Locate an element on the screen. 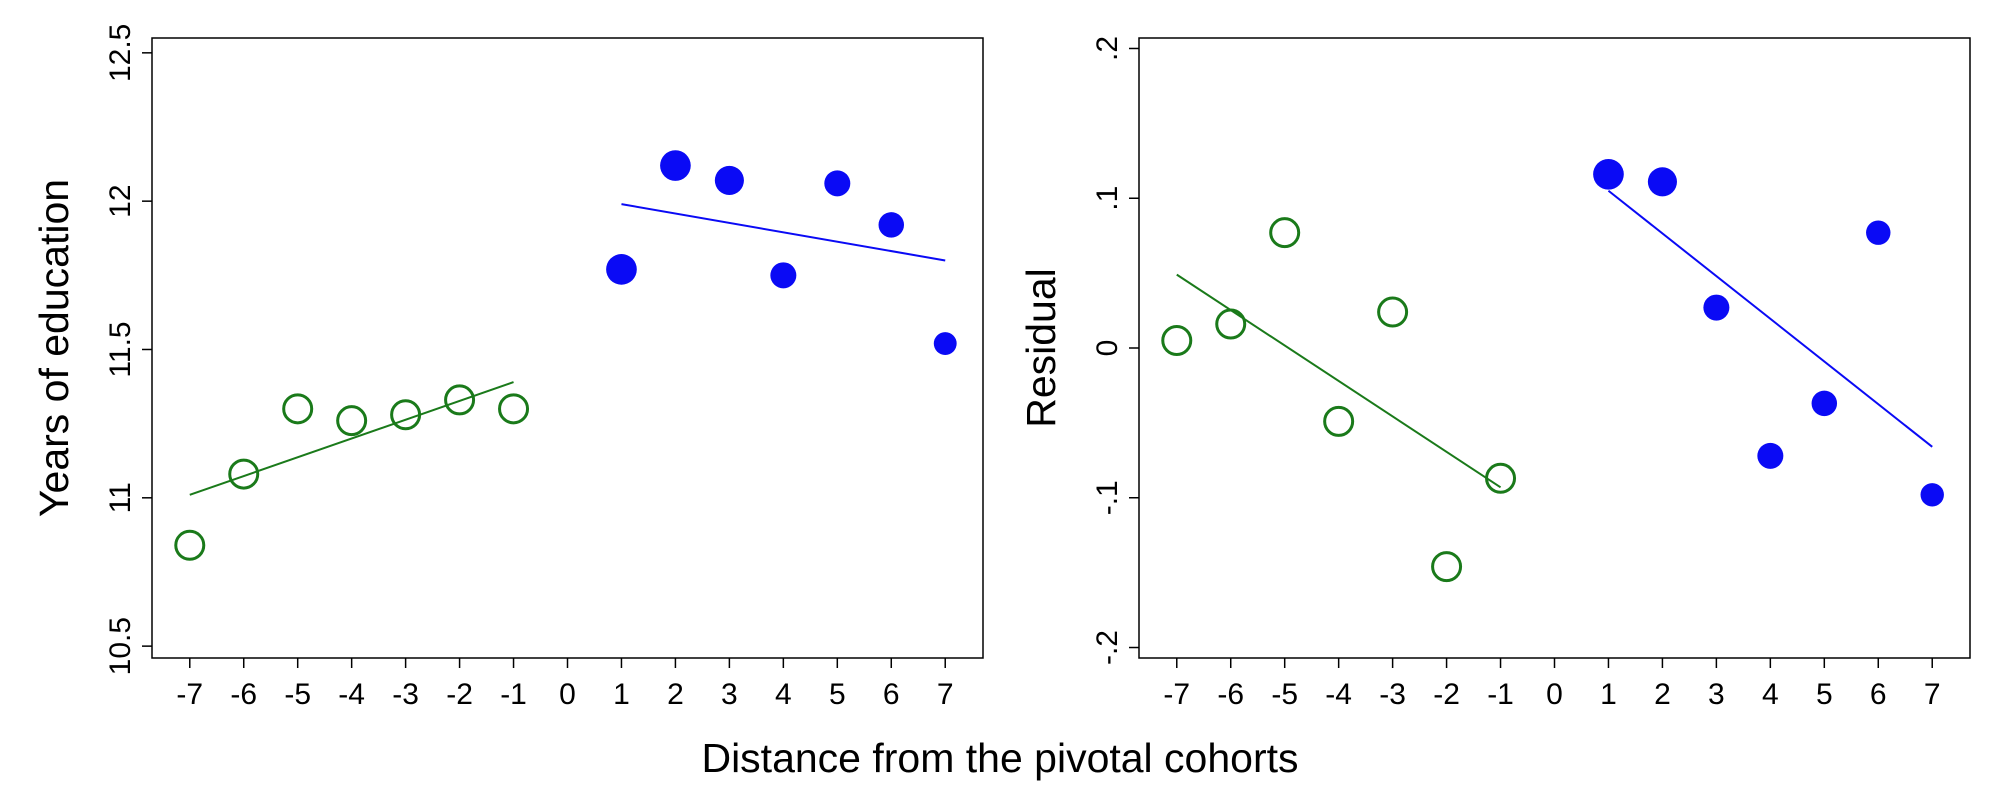 Image resolution: width=2000 pixels, height=800 pixels. y-tick-label: 11.5 is located at coordinates (120, 349).